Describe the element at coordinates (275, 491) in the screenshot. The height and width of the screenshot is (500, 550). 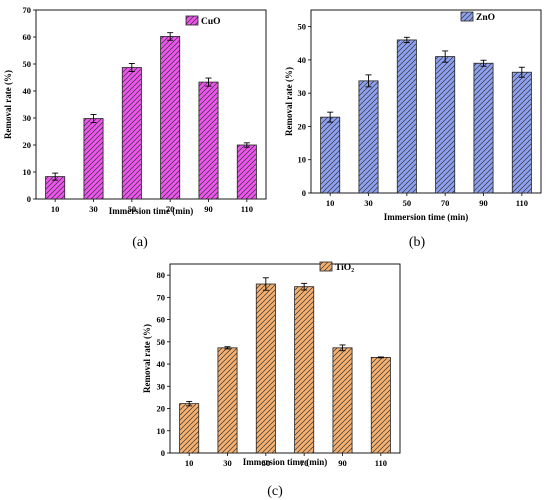
I see `panel-label: (c)` at that location.